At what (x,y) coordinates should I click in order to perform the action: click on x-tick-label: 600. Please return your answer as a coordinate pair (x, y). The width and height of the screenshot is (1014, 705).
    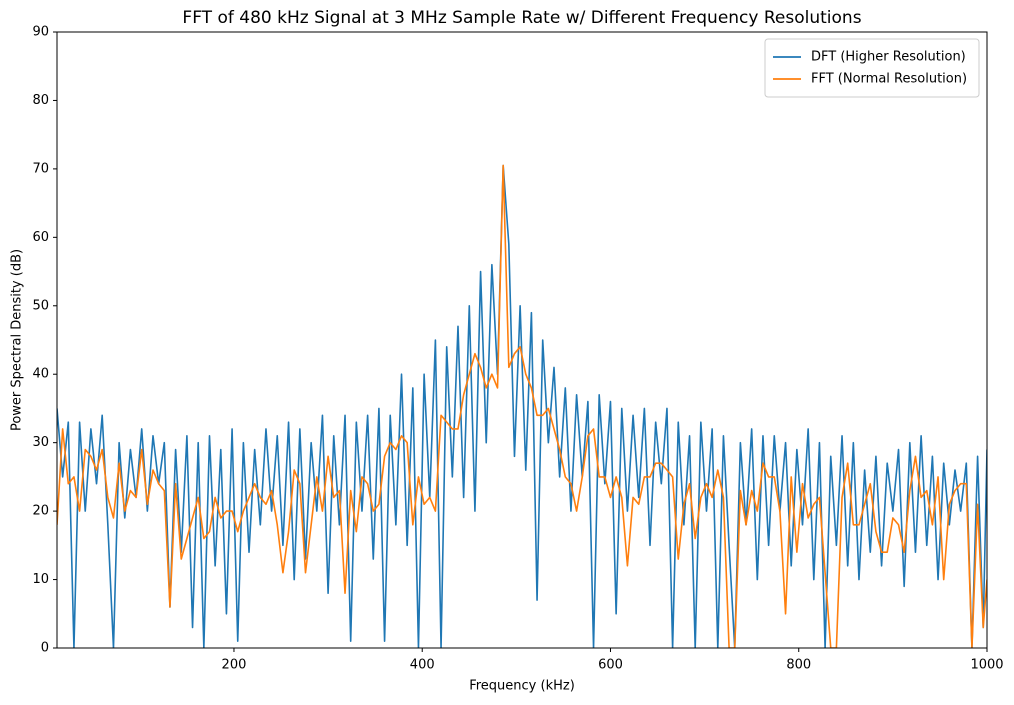
    Looking at the image, I should click on (610, 665).